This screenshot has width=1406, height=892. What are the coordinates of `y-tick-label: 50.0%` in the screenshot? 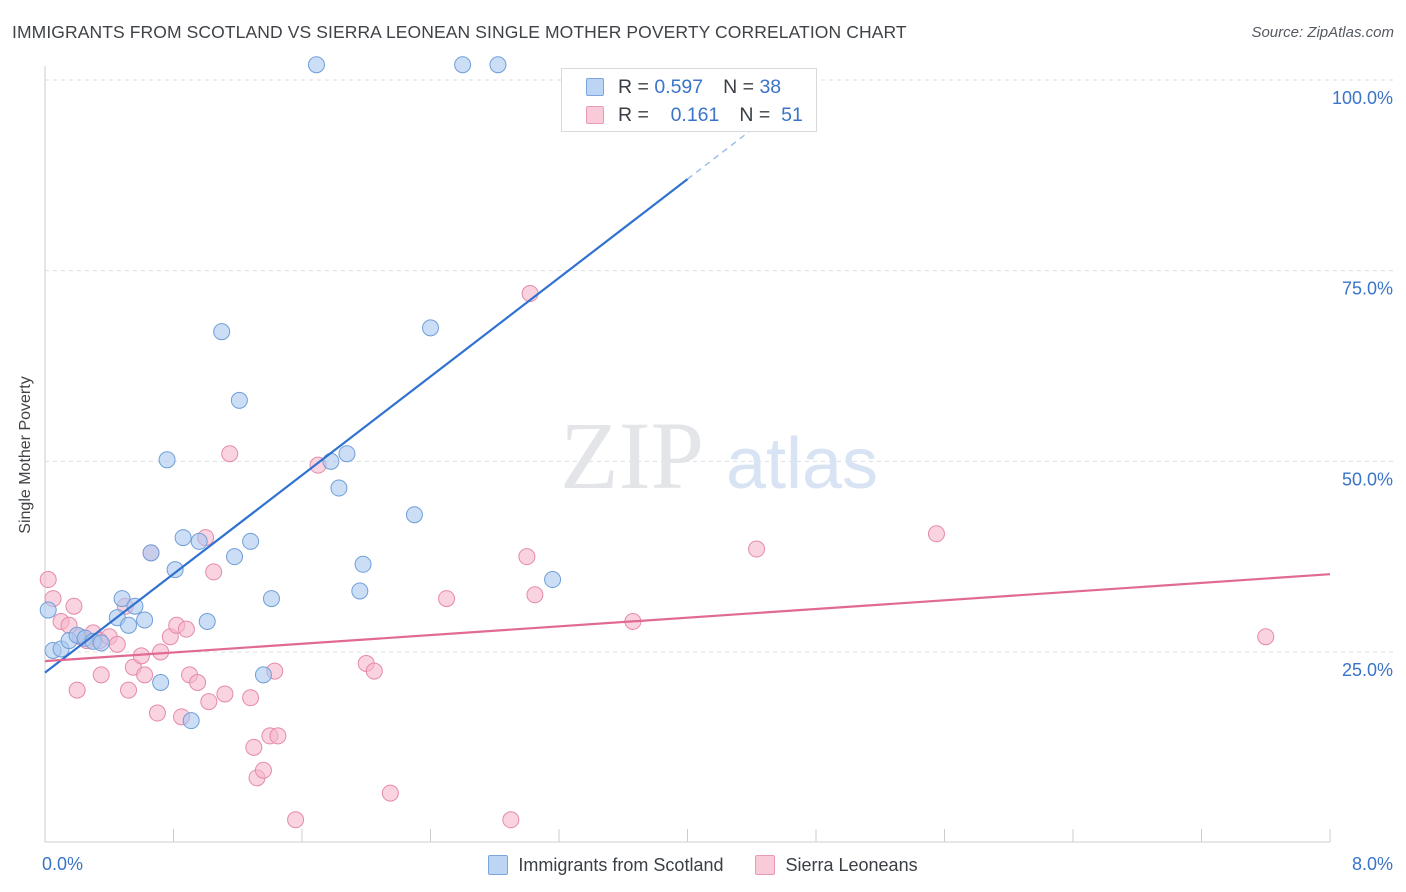 It's located at (1367, 479).